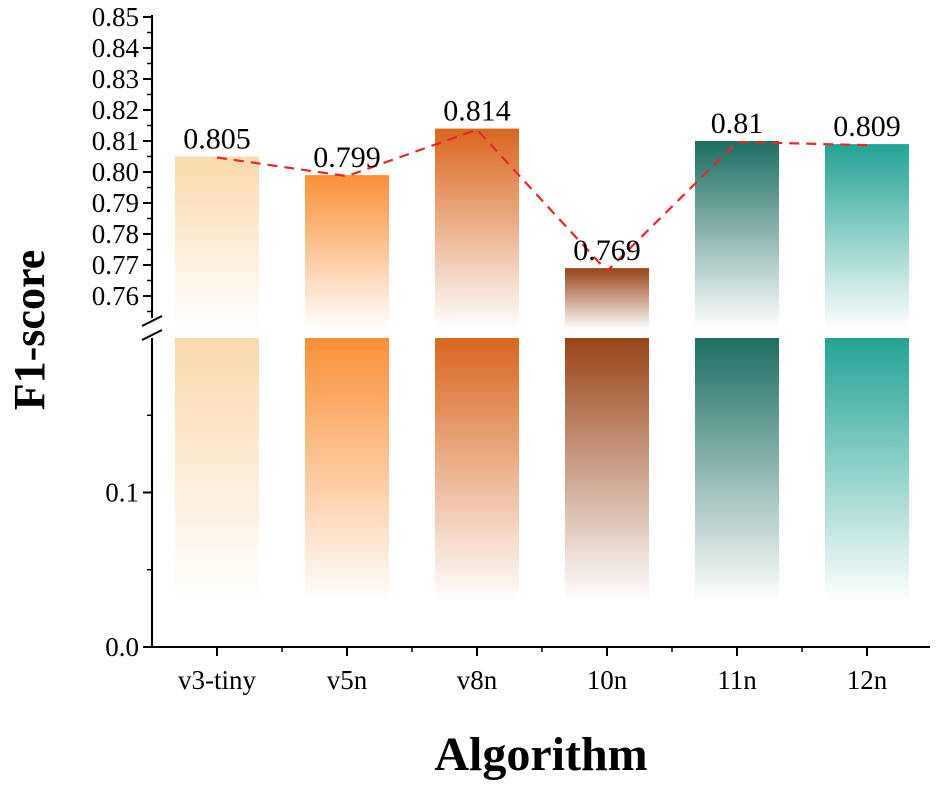 Image resolution: width=940 pixels, height=785 pixels. What do you see at coordinates (115, 79) in the screenshot?
I see `y-tick-label: 0.83` at bounding box center [115, 79].